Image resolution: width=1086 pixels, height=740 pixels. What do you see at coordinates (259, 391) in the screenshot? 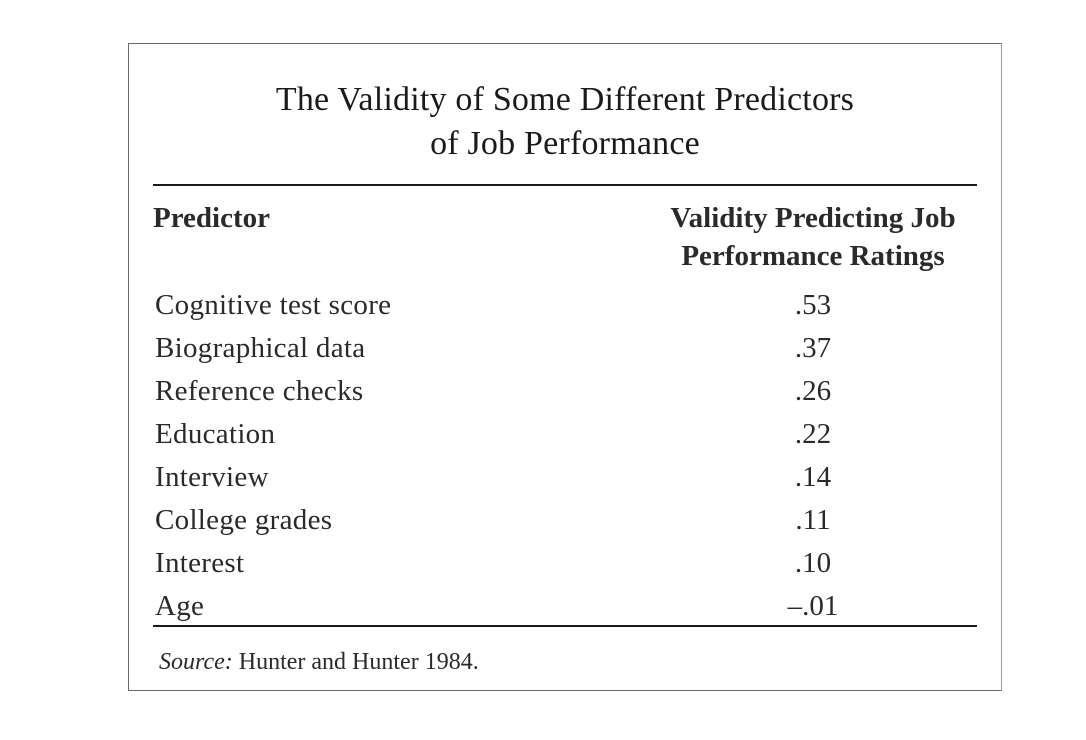
I see `predictor-cell: Reference checks` at bounding box center [259, 391].